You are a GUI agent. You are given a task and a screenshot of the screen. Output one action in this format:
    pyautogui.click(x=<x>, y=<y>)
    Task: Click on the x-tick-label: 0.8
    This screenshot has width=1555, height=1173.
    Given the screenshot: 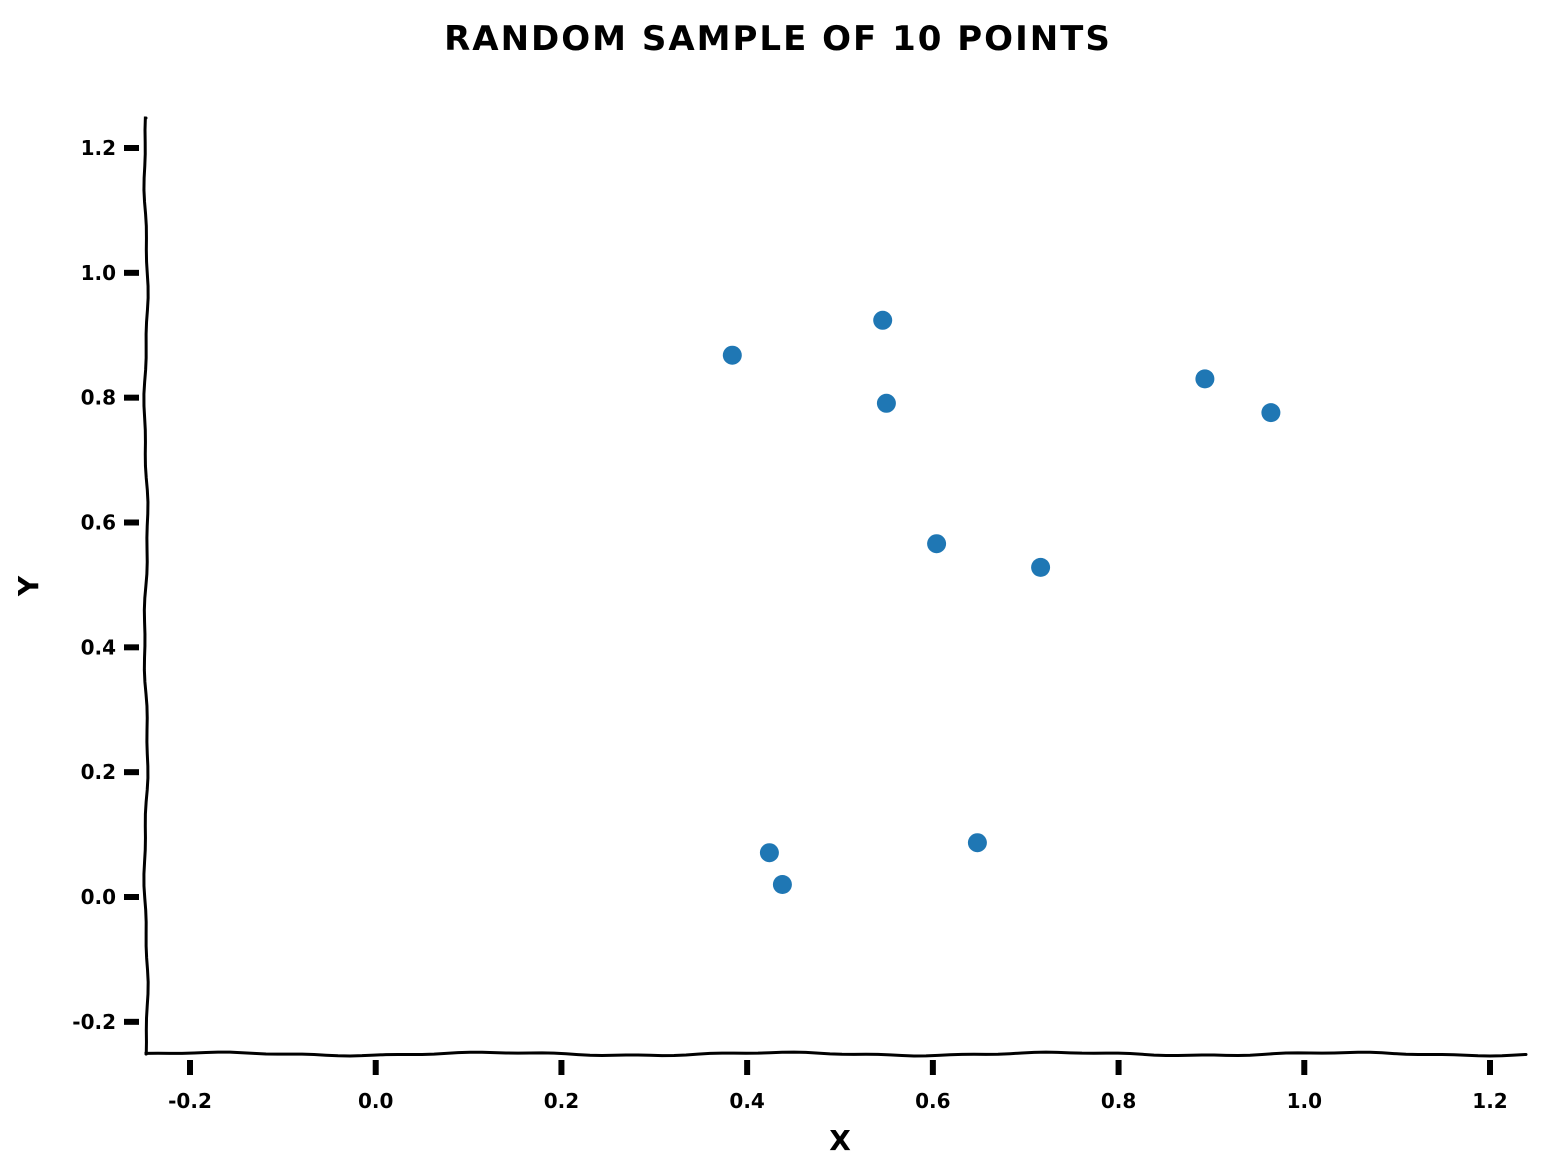 What is the action you would take?
    pyautogui.click(x=1118, y=1101)
    